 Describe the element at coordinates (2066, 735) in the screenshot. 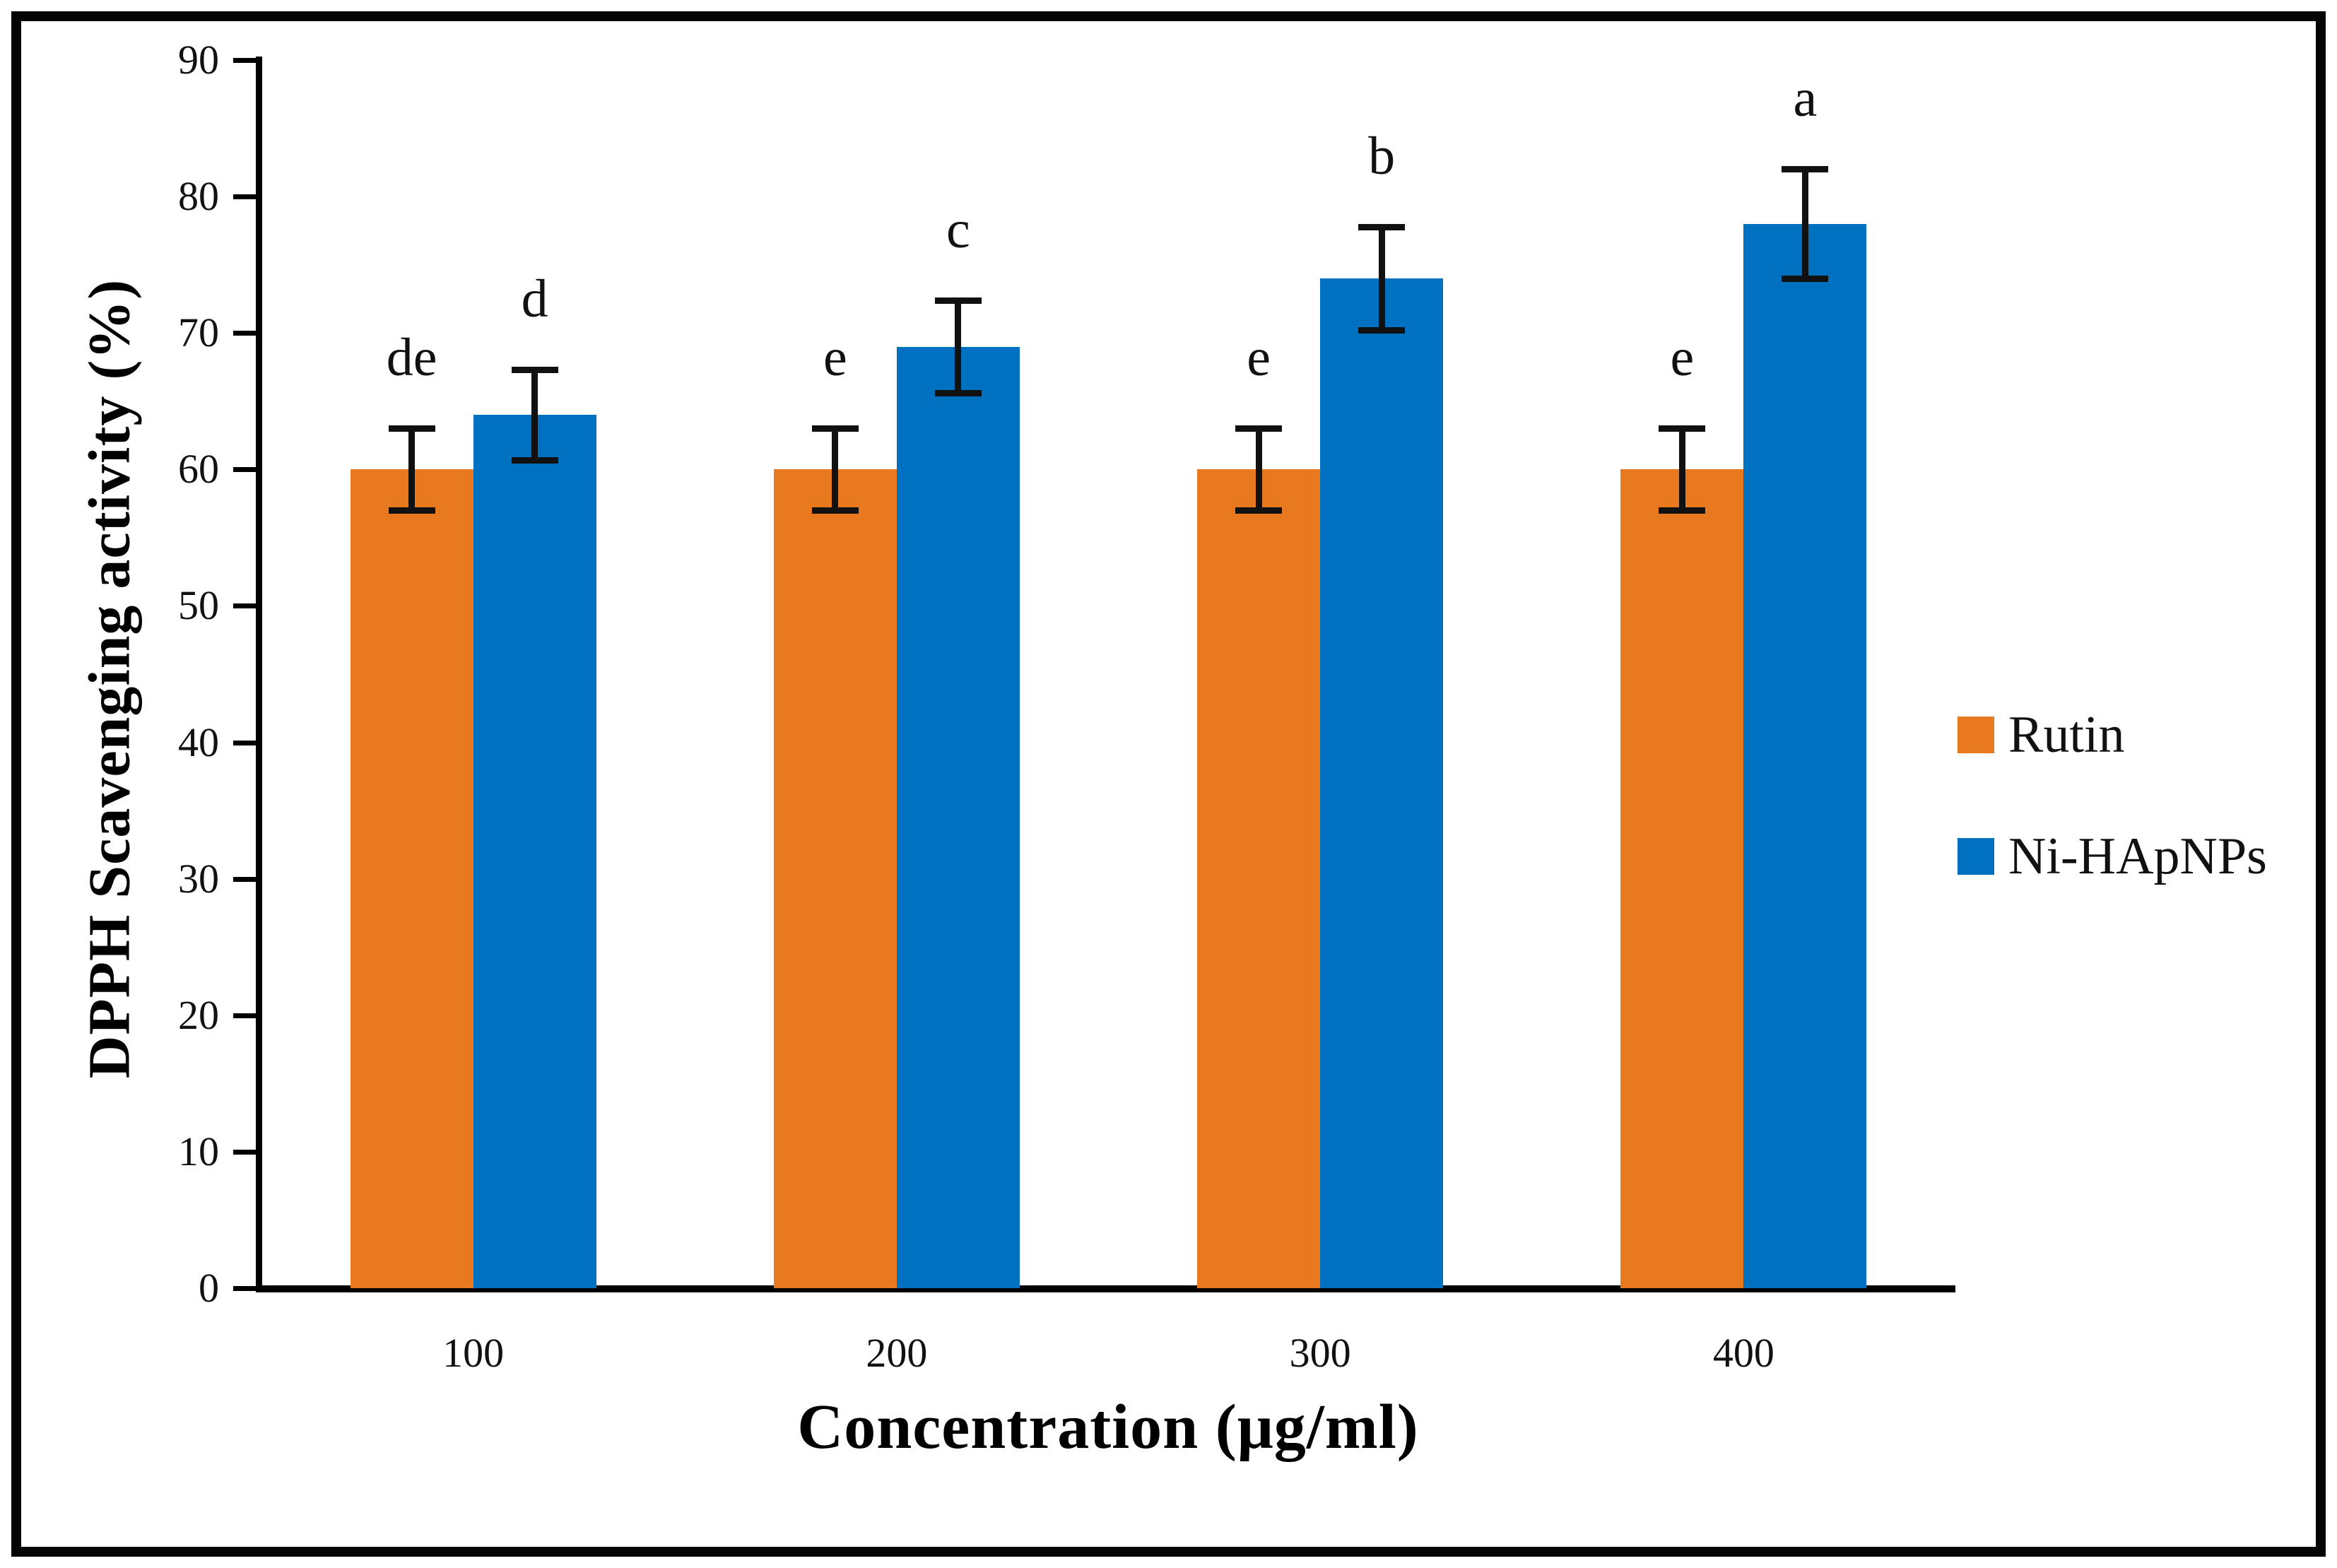

I see `legend-label: Rutin` at that location.